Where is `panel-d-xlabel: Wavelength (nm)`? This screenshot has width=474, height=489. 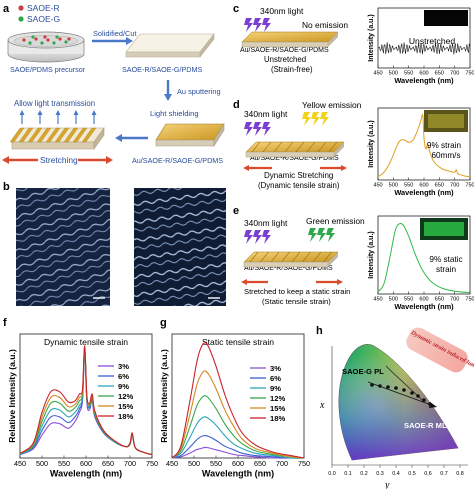
panel-d-xlabel: Wavelength (nm) is located at coordinates (424, 192).